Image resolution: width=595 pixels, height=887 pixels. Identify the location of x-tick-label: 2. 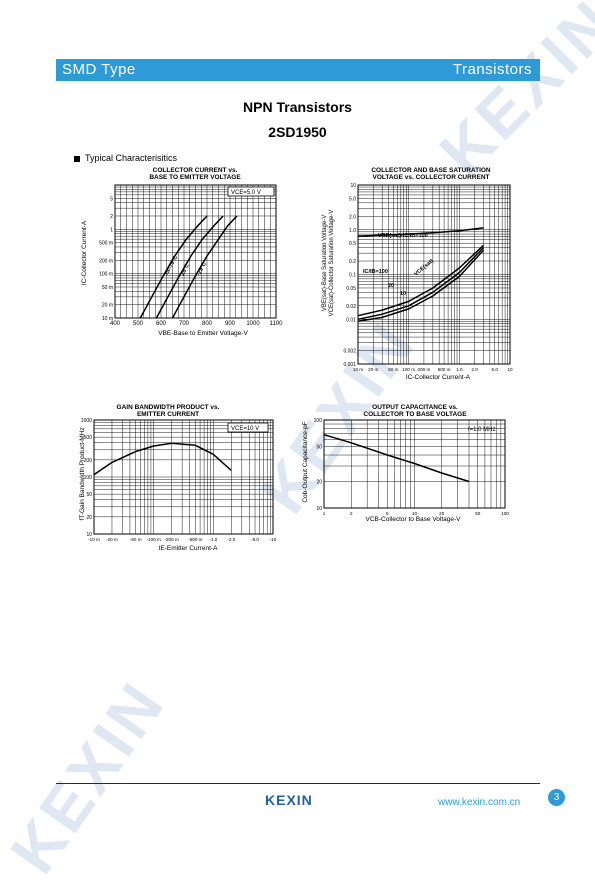
(351, 513).